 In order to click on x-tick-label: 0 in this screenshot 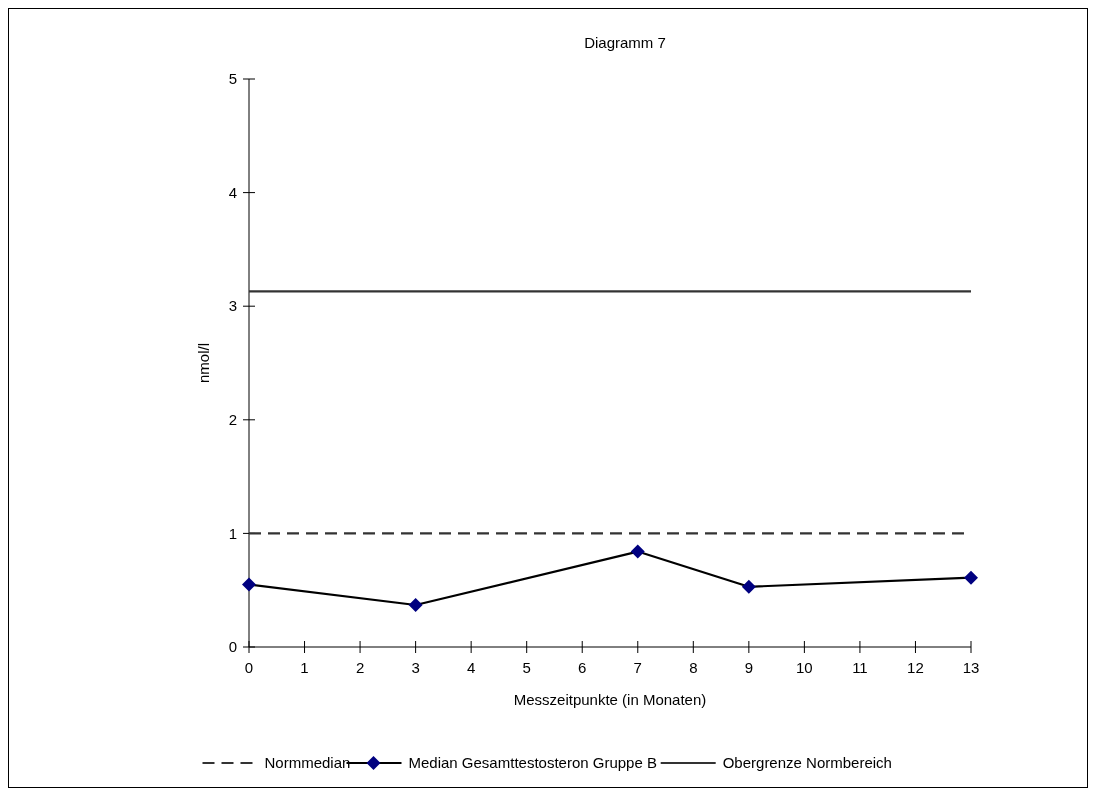, I will do `click(249, 667)`.